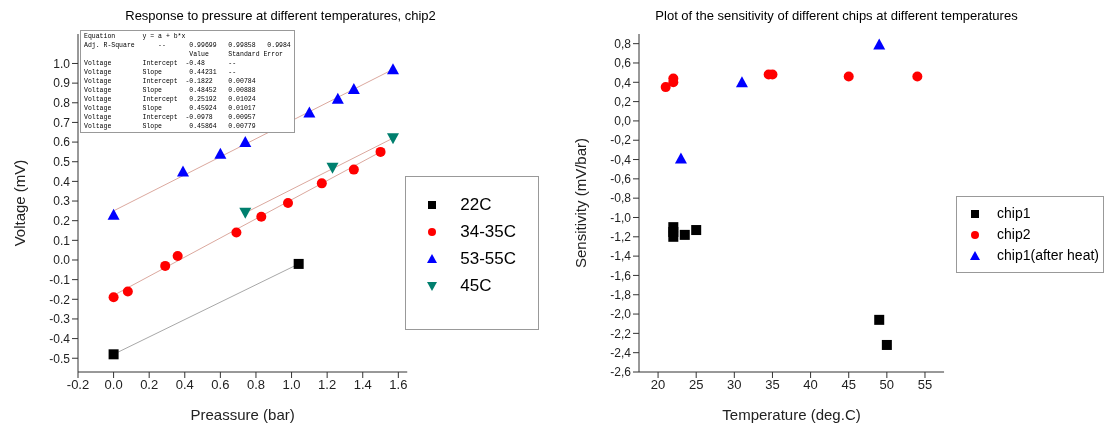 The height and width of the screenshot is (437, 1116). Describe the element at coordinates (20, 203) in the screenshot. I see `y-axis-title: Voltage (mV)` at that location.